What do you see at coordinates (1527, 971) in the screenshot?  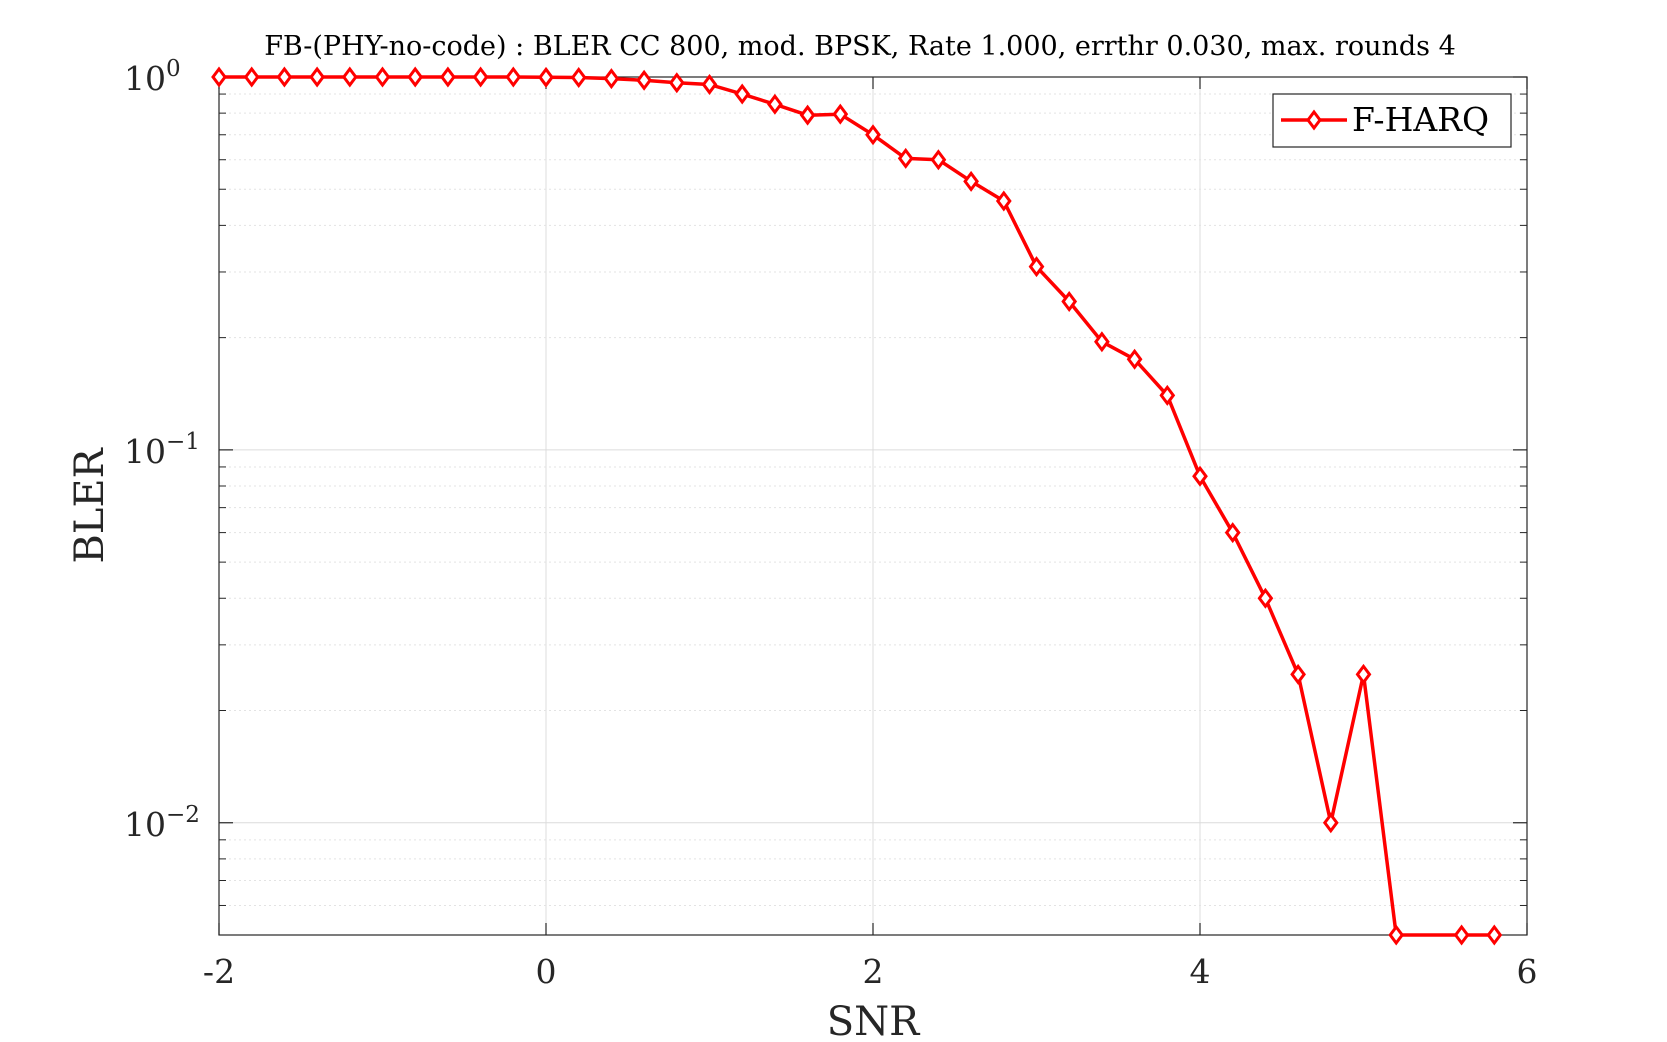 I see `x-tick-label: 6` at bounding box center [1527, 971].